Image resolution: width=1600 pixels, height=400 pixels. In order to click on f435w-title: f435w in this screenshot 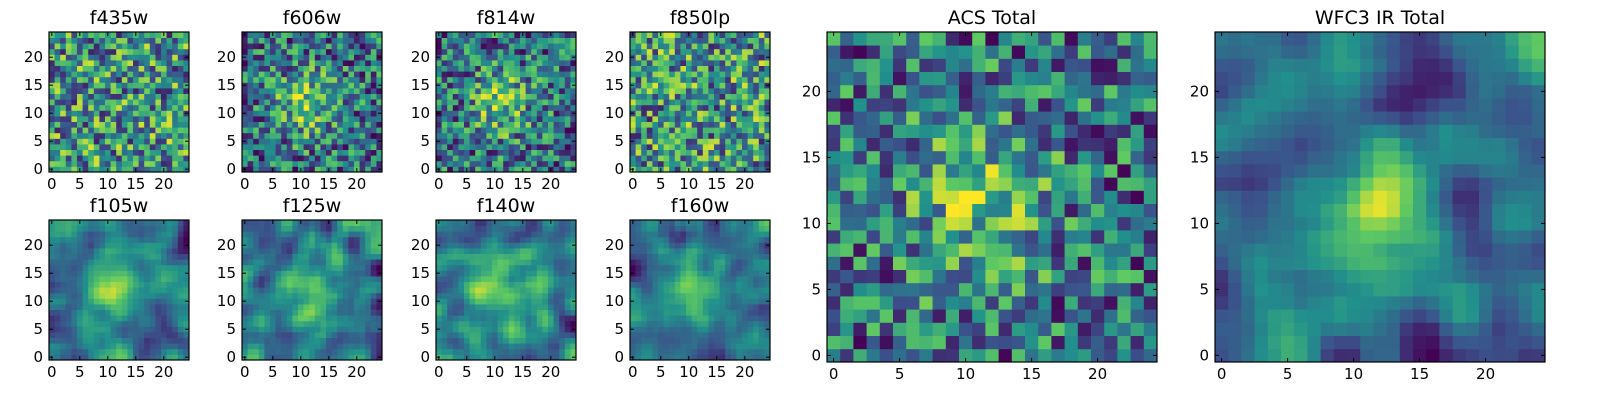, I will do `click(119, 18)`.